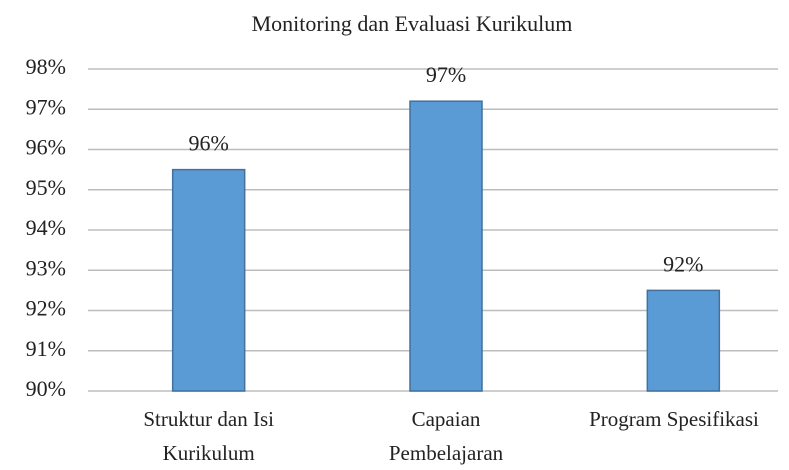 The height and width of the screenshot is (470, 789). Describe the element at coordinates (46, 187) in the screenshot. I see `y-tick-label: 95%` at that location.